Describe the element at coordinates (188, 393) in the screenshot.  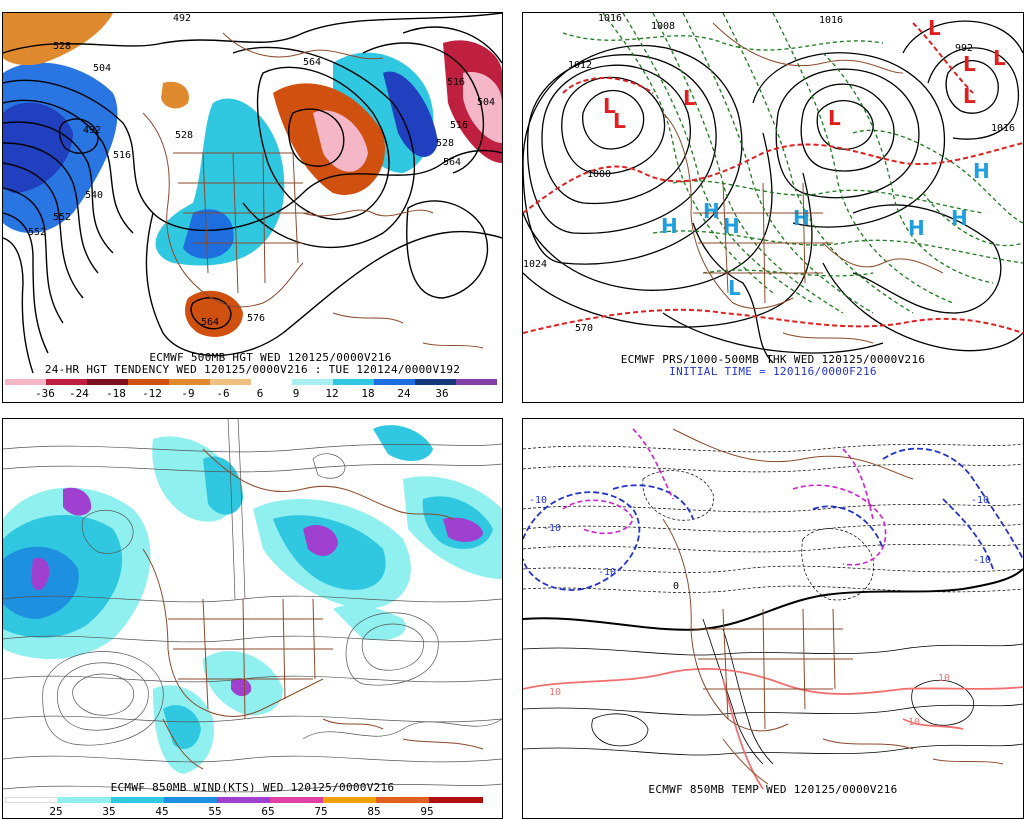
I see `legend-tick: -9` at that location.